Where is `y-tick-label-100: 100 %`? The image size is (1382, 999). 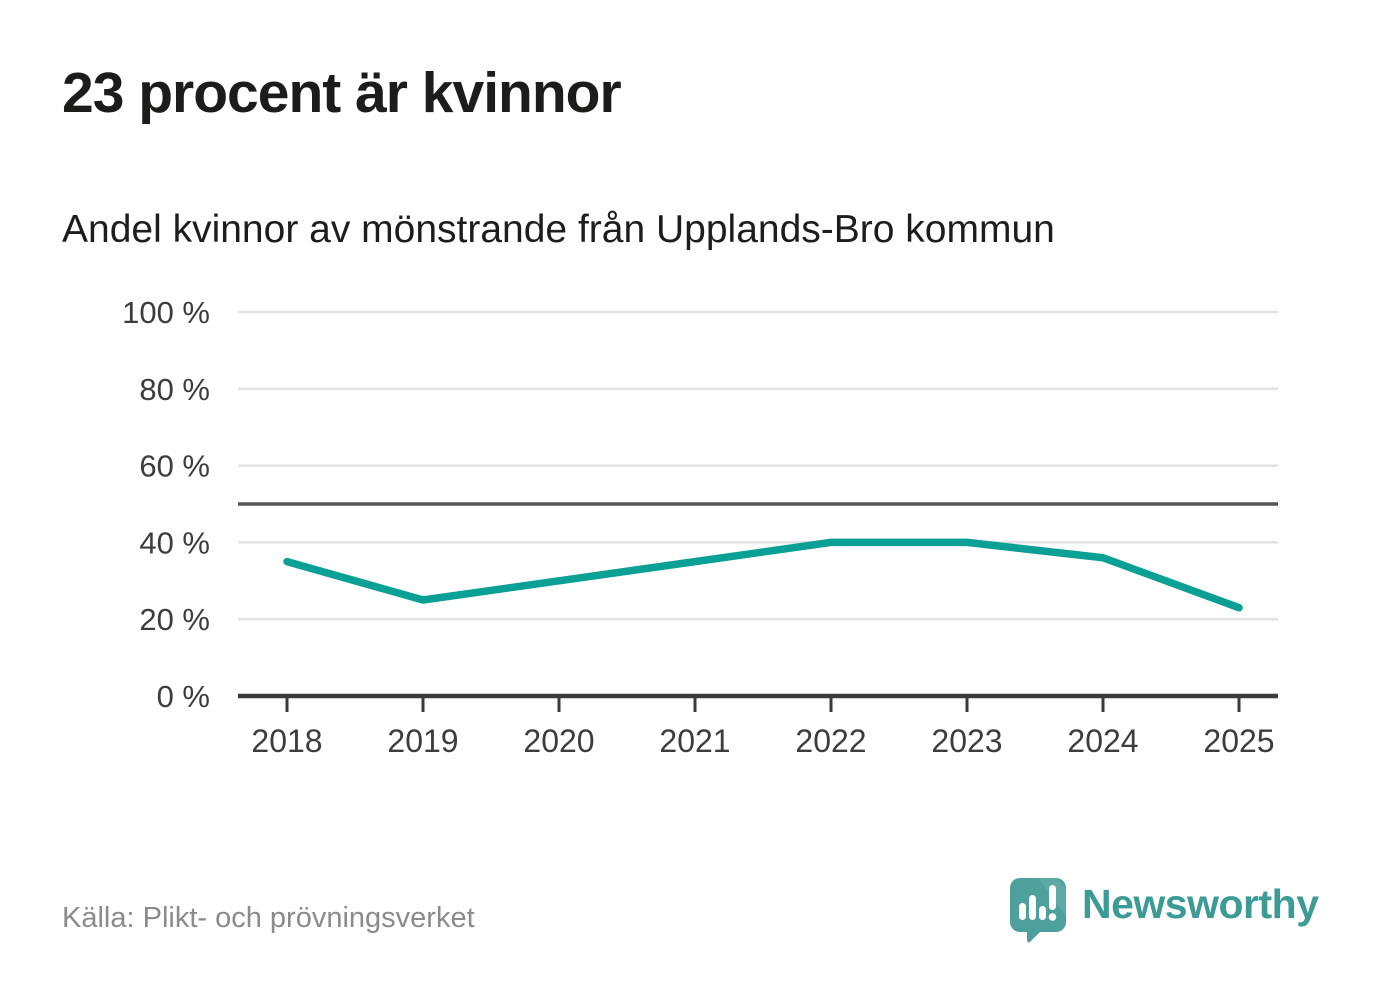
y-tick-label-100: 100 % is located at coordinates (166, 312).